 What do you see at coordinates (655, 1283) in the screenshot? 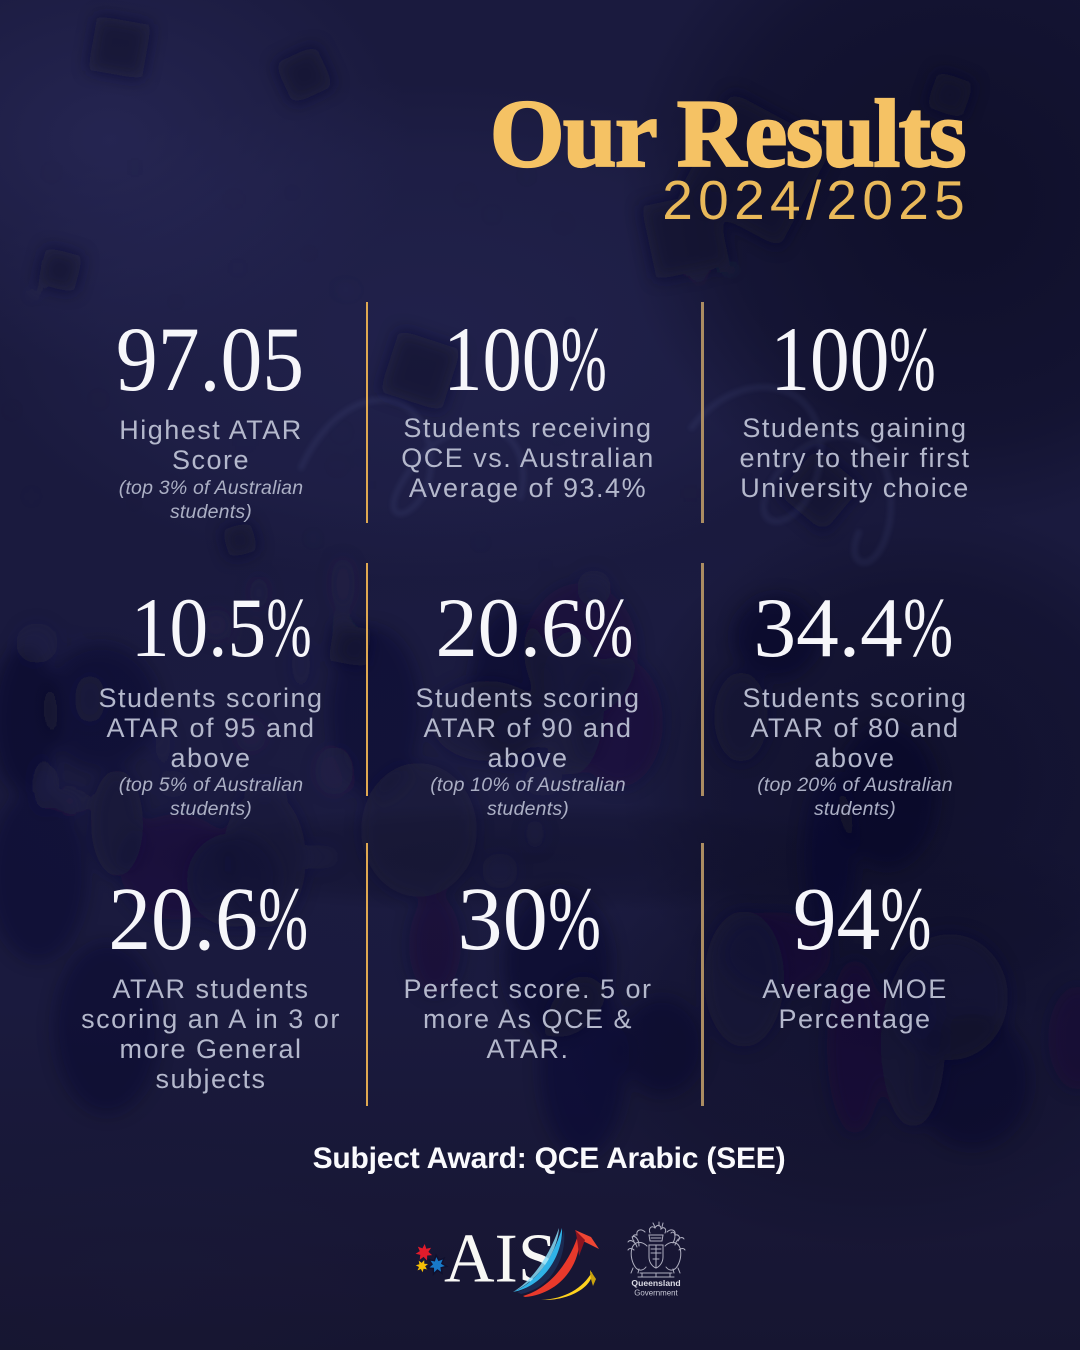
I see `svg-text: Queensland` at bounding box center [655, 1283].